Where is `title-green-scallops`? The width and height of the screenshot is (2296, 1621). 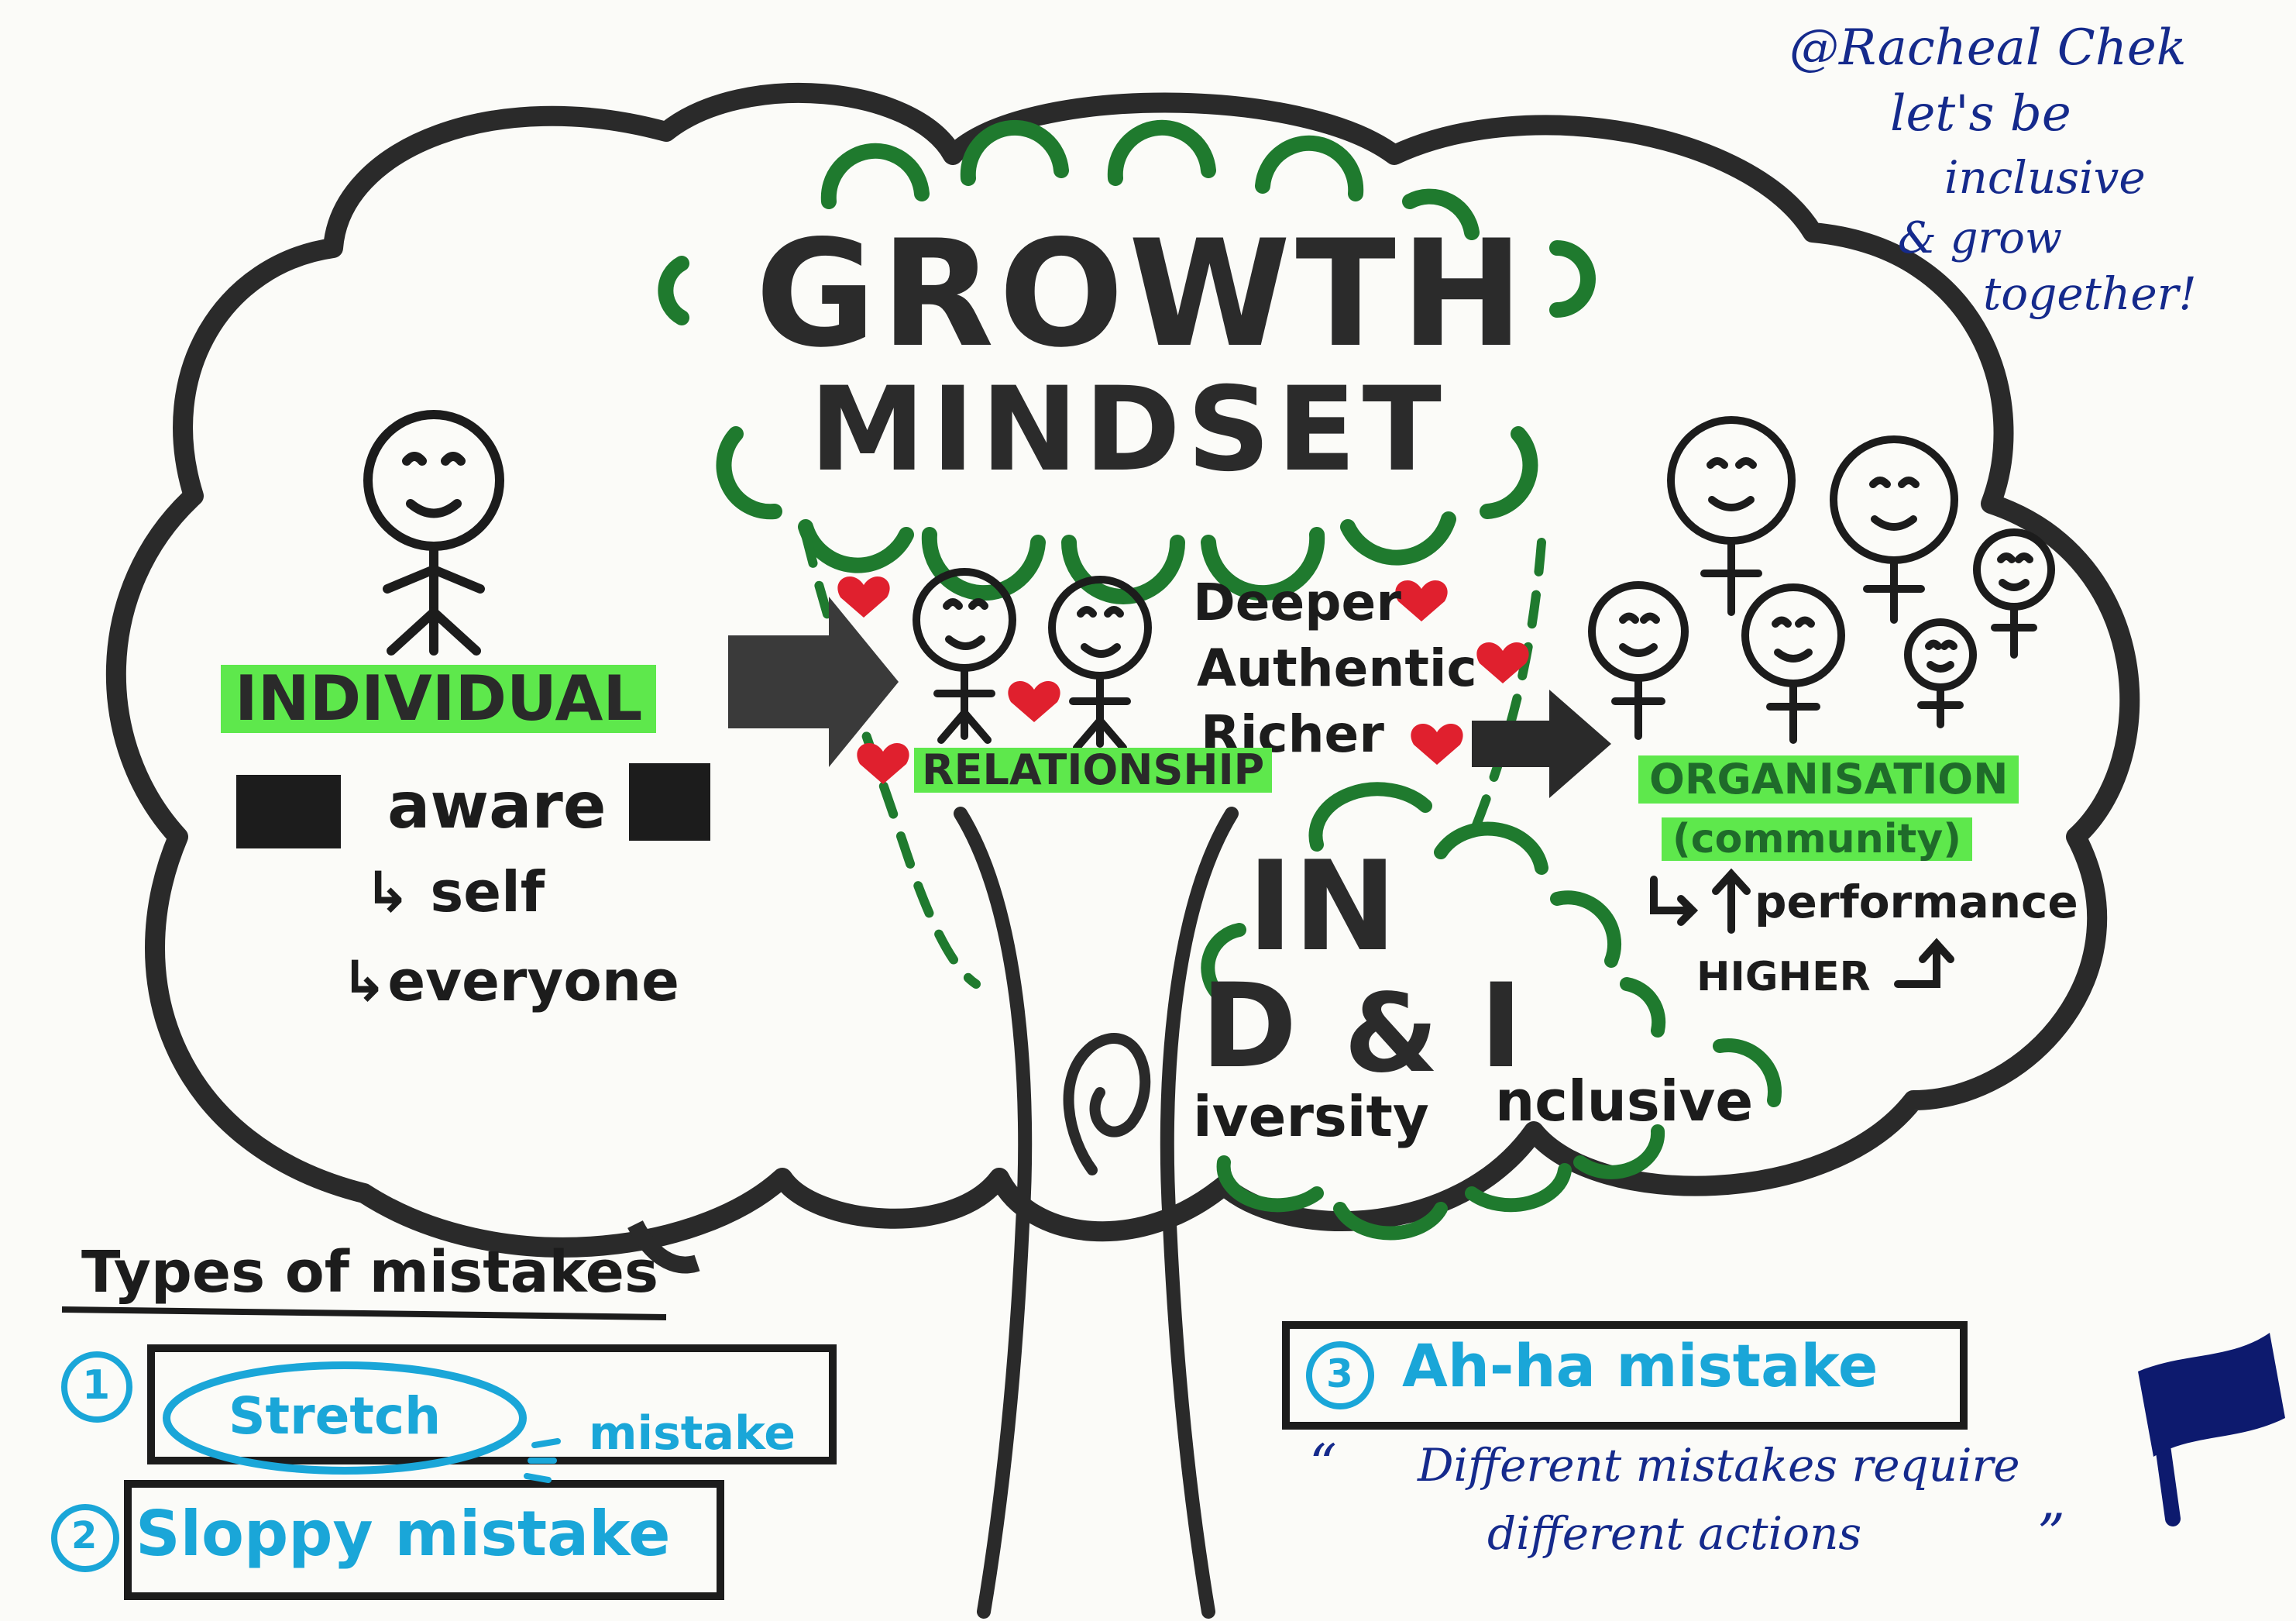 title-green-scallops is located at coordinates (1127, 361).